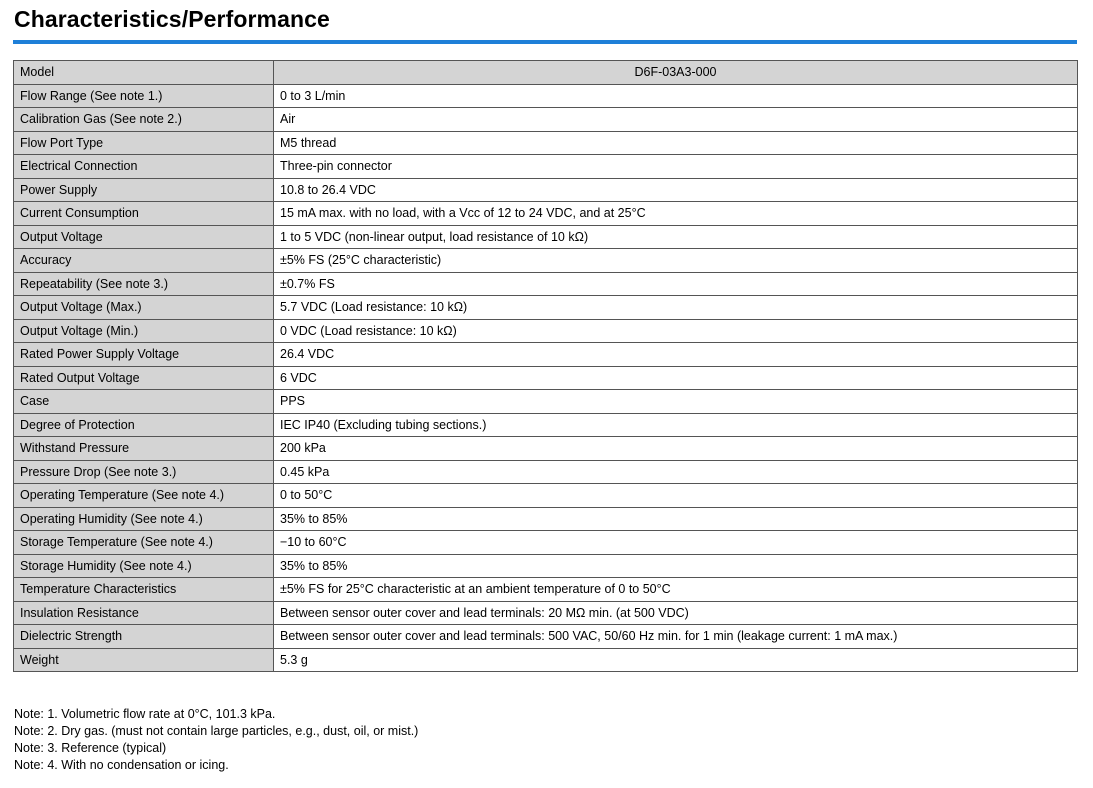  Describe the element at coordinates (143, 636) in the screenshot. I see `spec-label-cell: Dielectric Strength` at that location.